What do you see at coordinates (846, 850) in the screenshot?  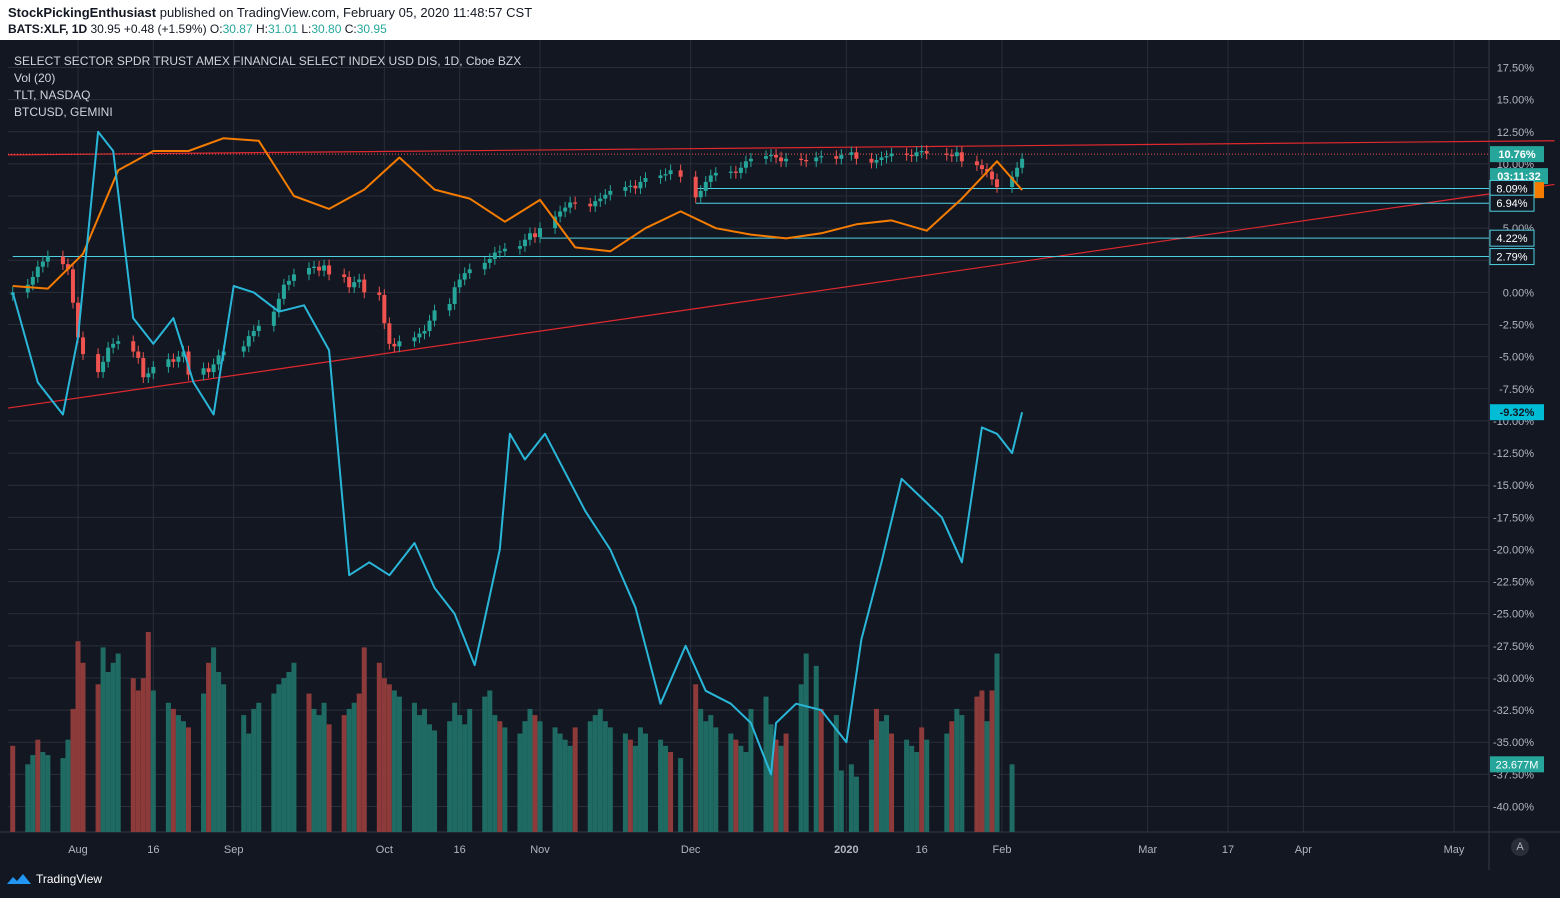 I see `x-tick-label: 2020` at bounding box center [846, 850].